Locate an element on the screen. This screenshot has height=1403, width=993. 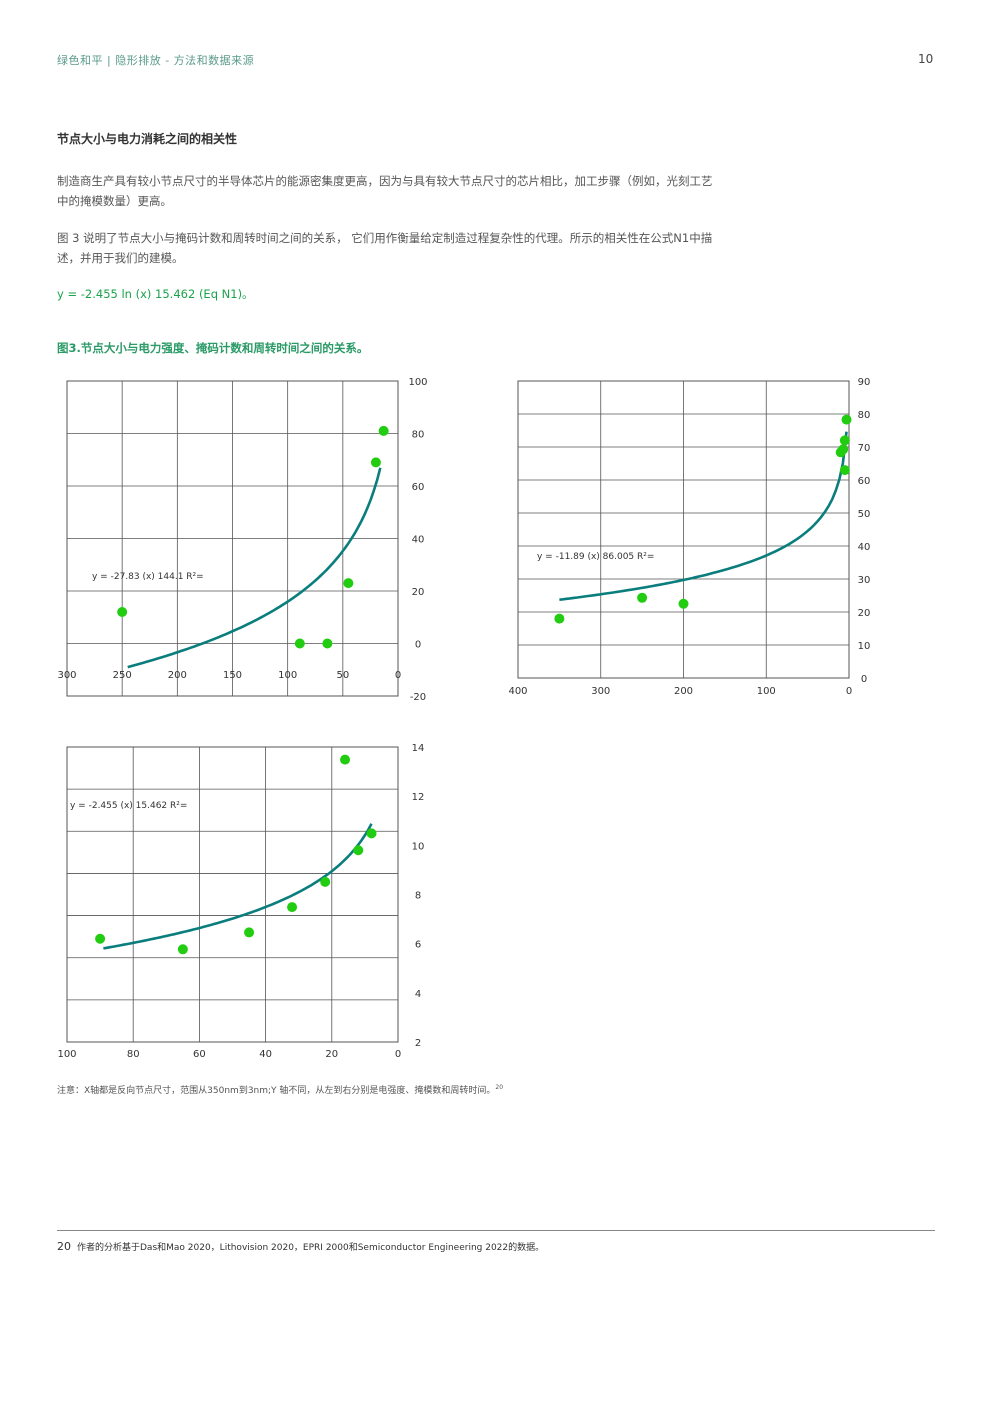
y-tick-label: 14 is located at coordinates (418, 748).